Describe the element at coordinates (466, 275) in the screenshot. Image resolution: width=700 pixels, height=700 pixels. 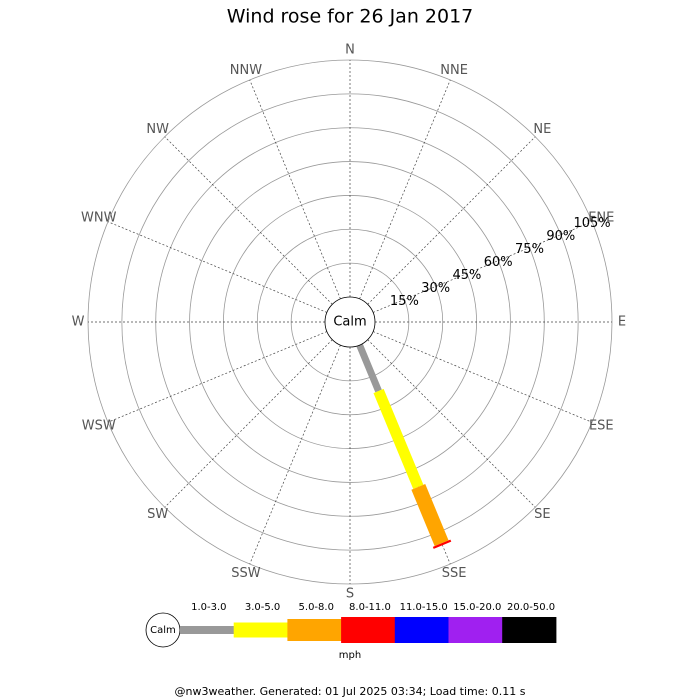
I see `ring-label: 45%` at that location.